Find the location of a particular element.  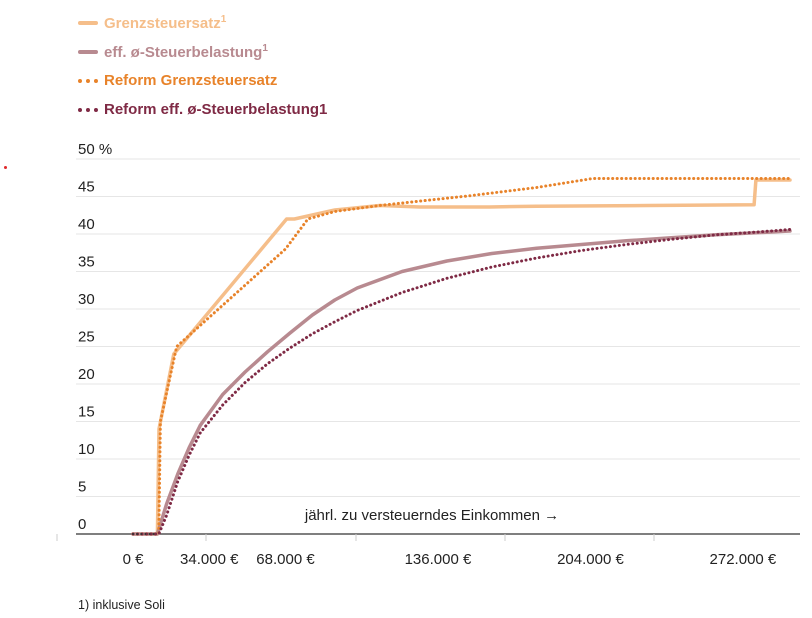

legend-item-reform-eff-steuerbelastung: Reform eff. ø-Steuerbelastung1 is located at coordinates (202, 109).